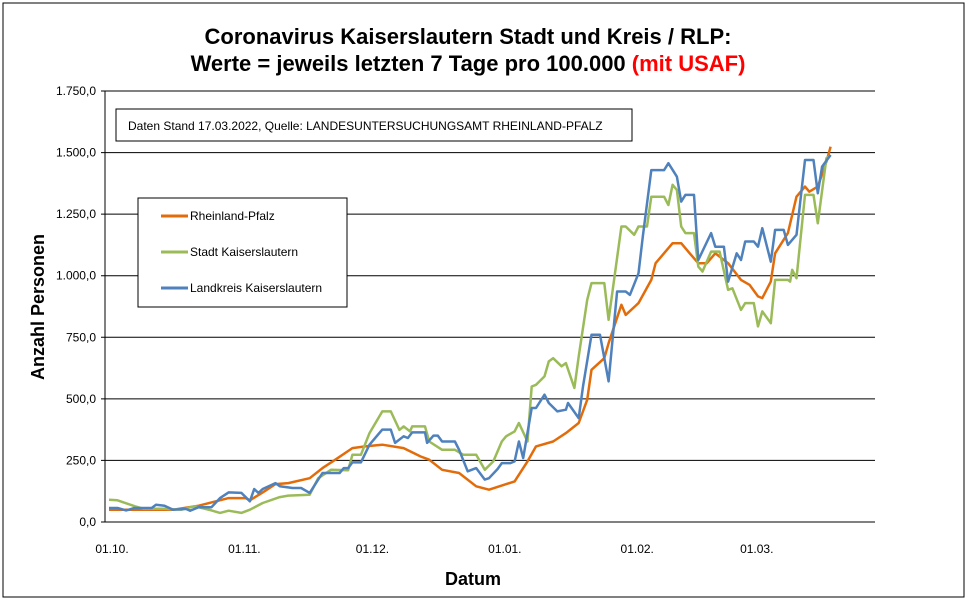  Describe the element at coordinates (38, 307) in the screenshot. I see `y-axis-label: Anzahl Personen` at that location.